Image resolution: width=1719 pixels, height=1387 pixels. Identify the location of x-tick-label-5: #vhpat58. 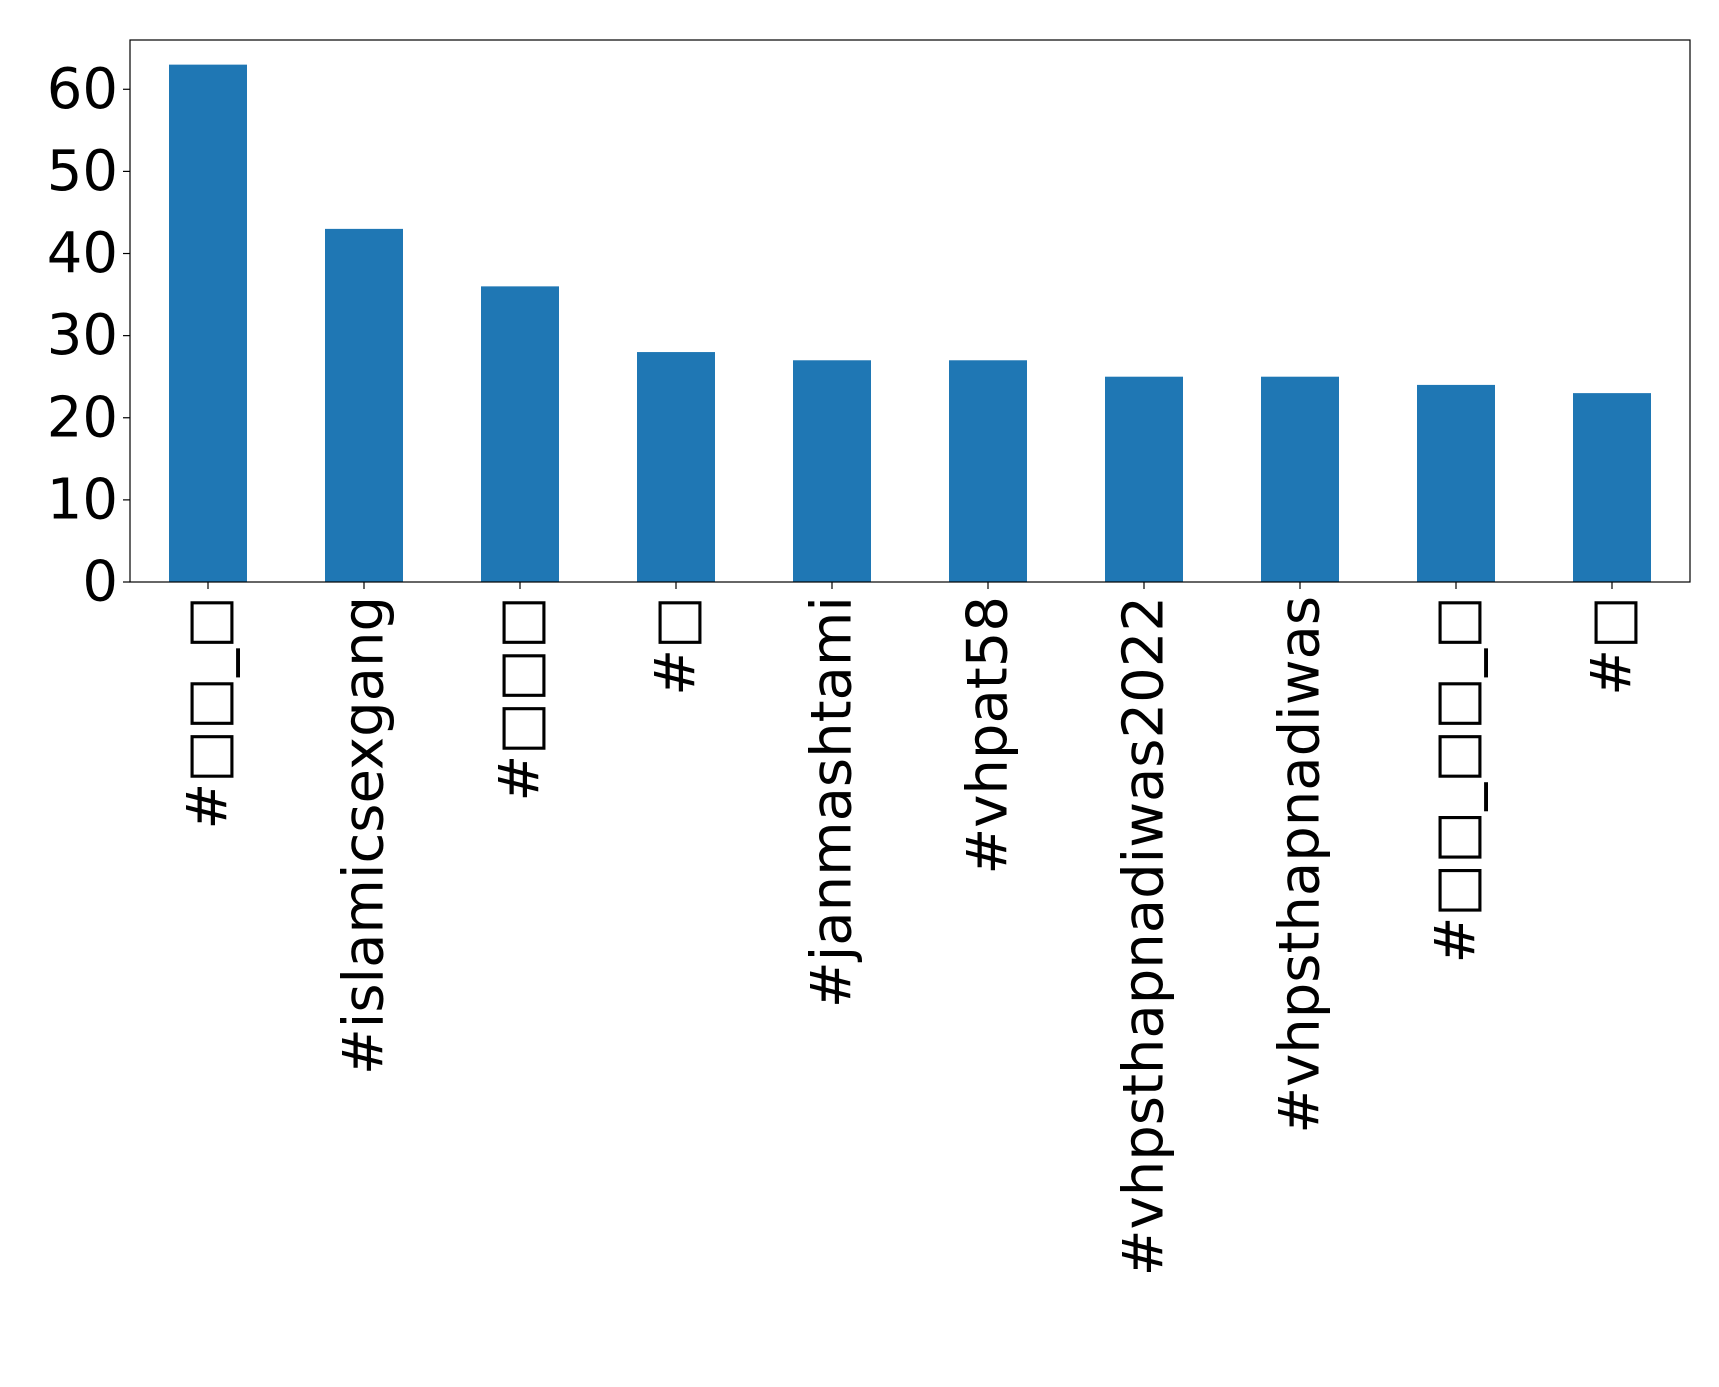
(988, 735).